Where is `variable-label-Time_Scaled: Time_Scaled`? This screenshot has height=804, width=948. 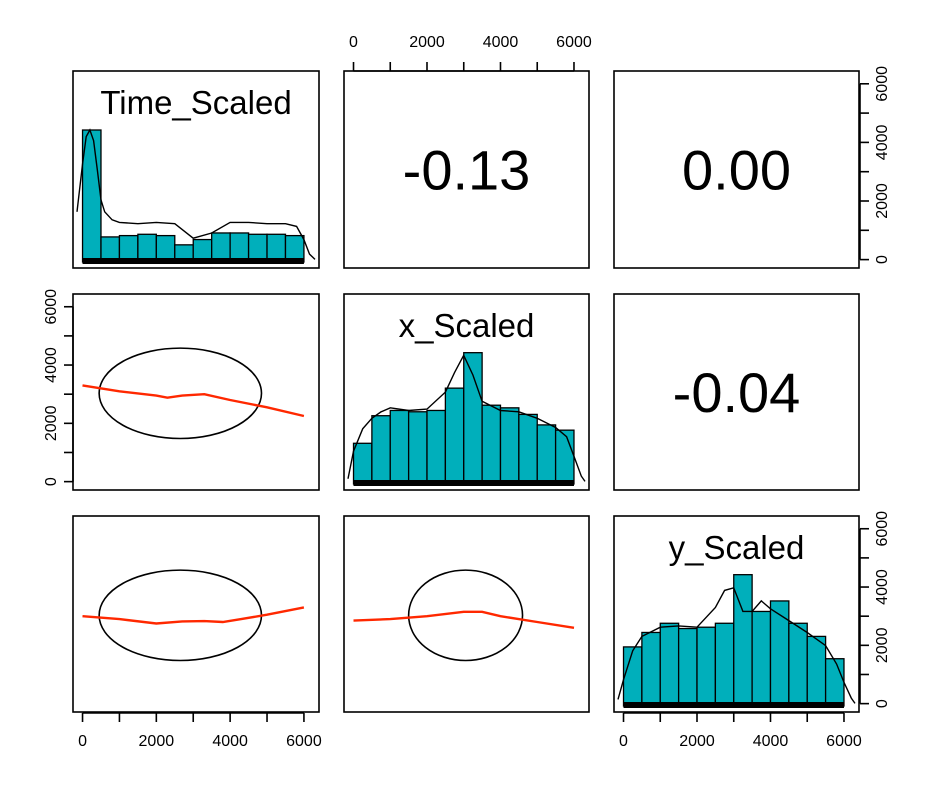 variable-label-Time_Scaled: Time_Scaled is located at coordinates (195, 102).